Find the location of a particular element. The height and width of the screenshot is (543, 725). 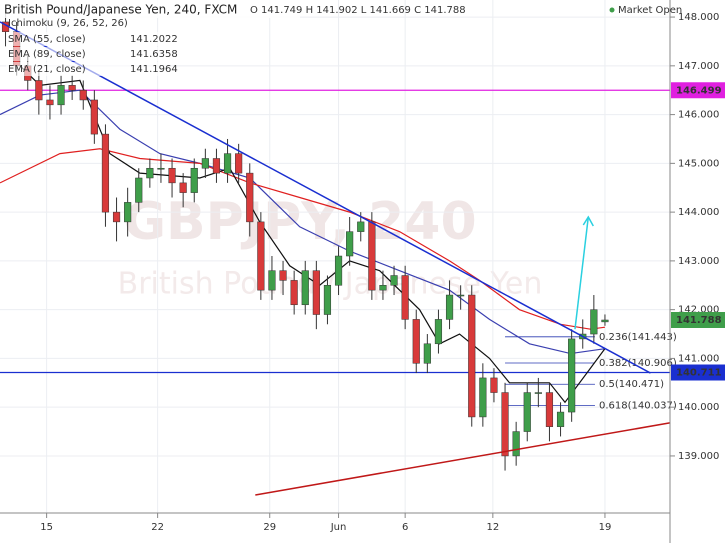

y-tick-label: 140.000 is located at coordinates (698, 407).